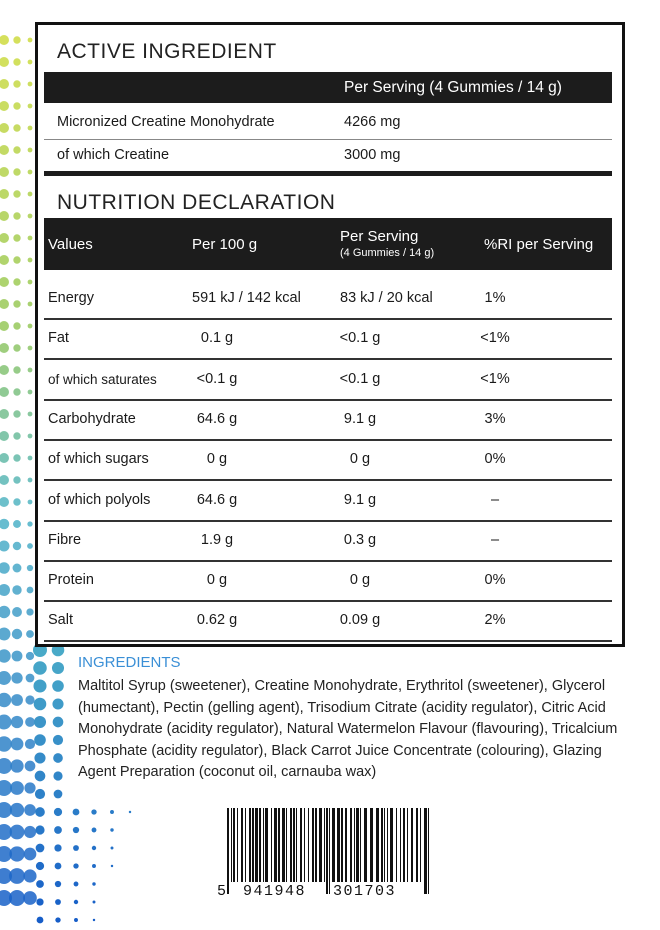  Describe the element at coordinates (217, 620) in the screenshot. I see `row-value: 0.62 g` at that location.